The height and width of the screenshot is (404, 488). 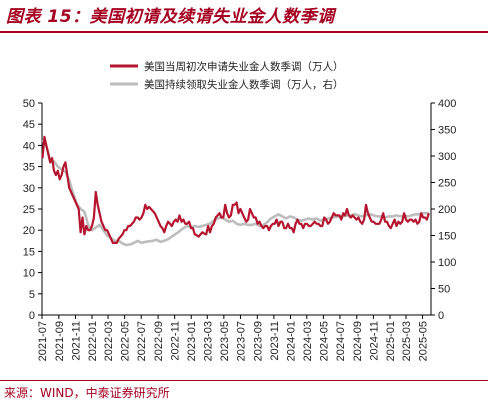 I want to click on x-axis-tick-label: 2022-01, so click(x=93, y=341).